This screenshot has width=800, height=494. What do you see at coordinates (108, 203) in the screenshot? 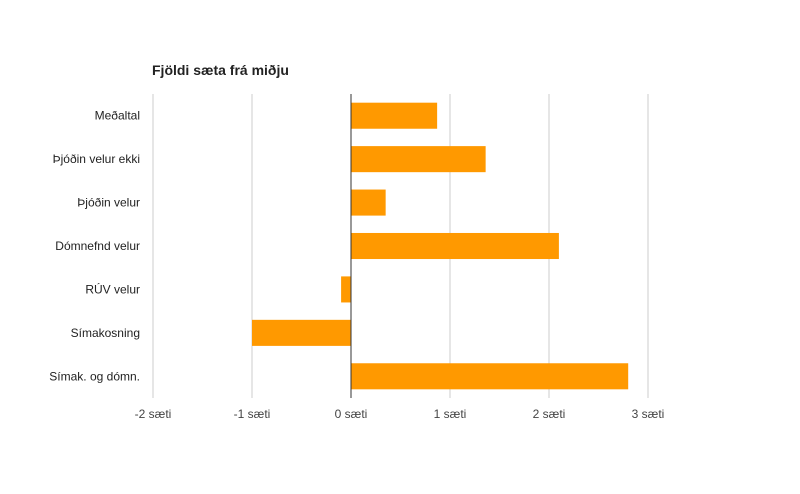
I see `category-label: Þjóðin velur` at bounding box center [108, 203].